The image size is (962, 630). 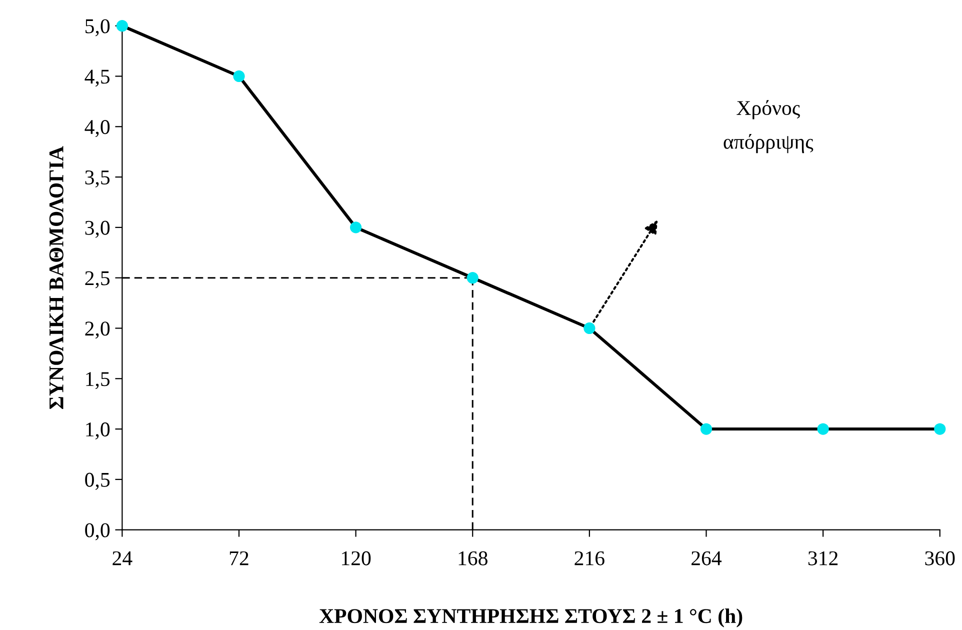 I want to click on y-tick-label: 4,5, so click(x=97, y=78).